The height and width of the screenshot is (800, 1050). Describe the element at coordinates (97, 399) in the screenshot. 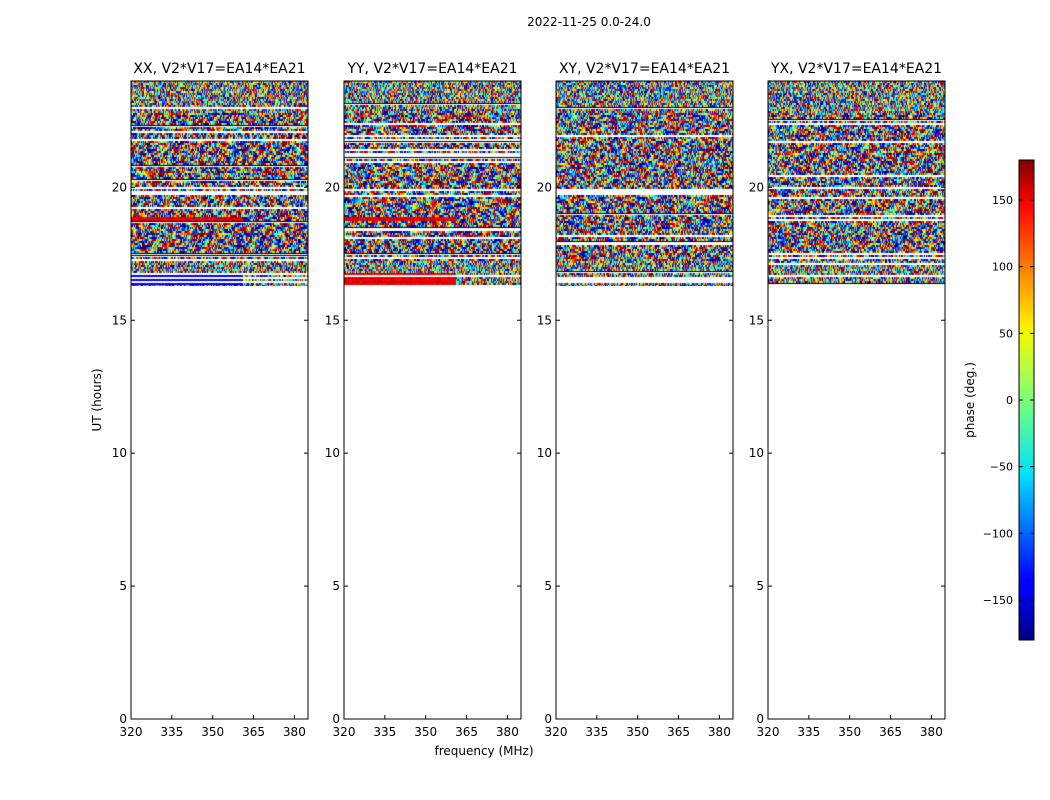

I see `y-axis-label: UT (hours)` at that location.